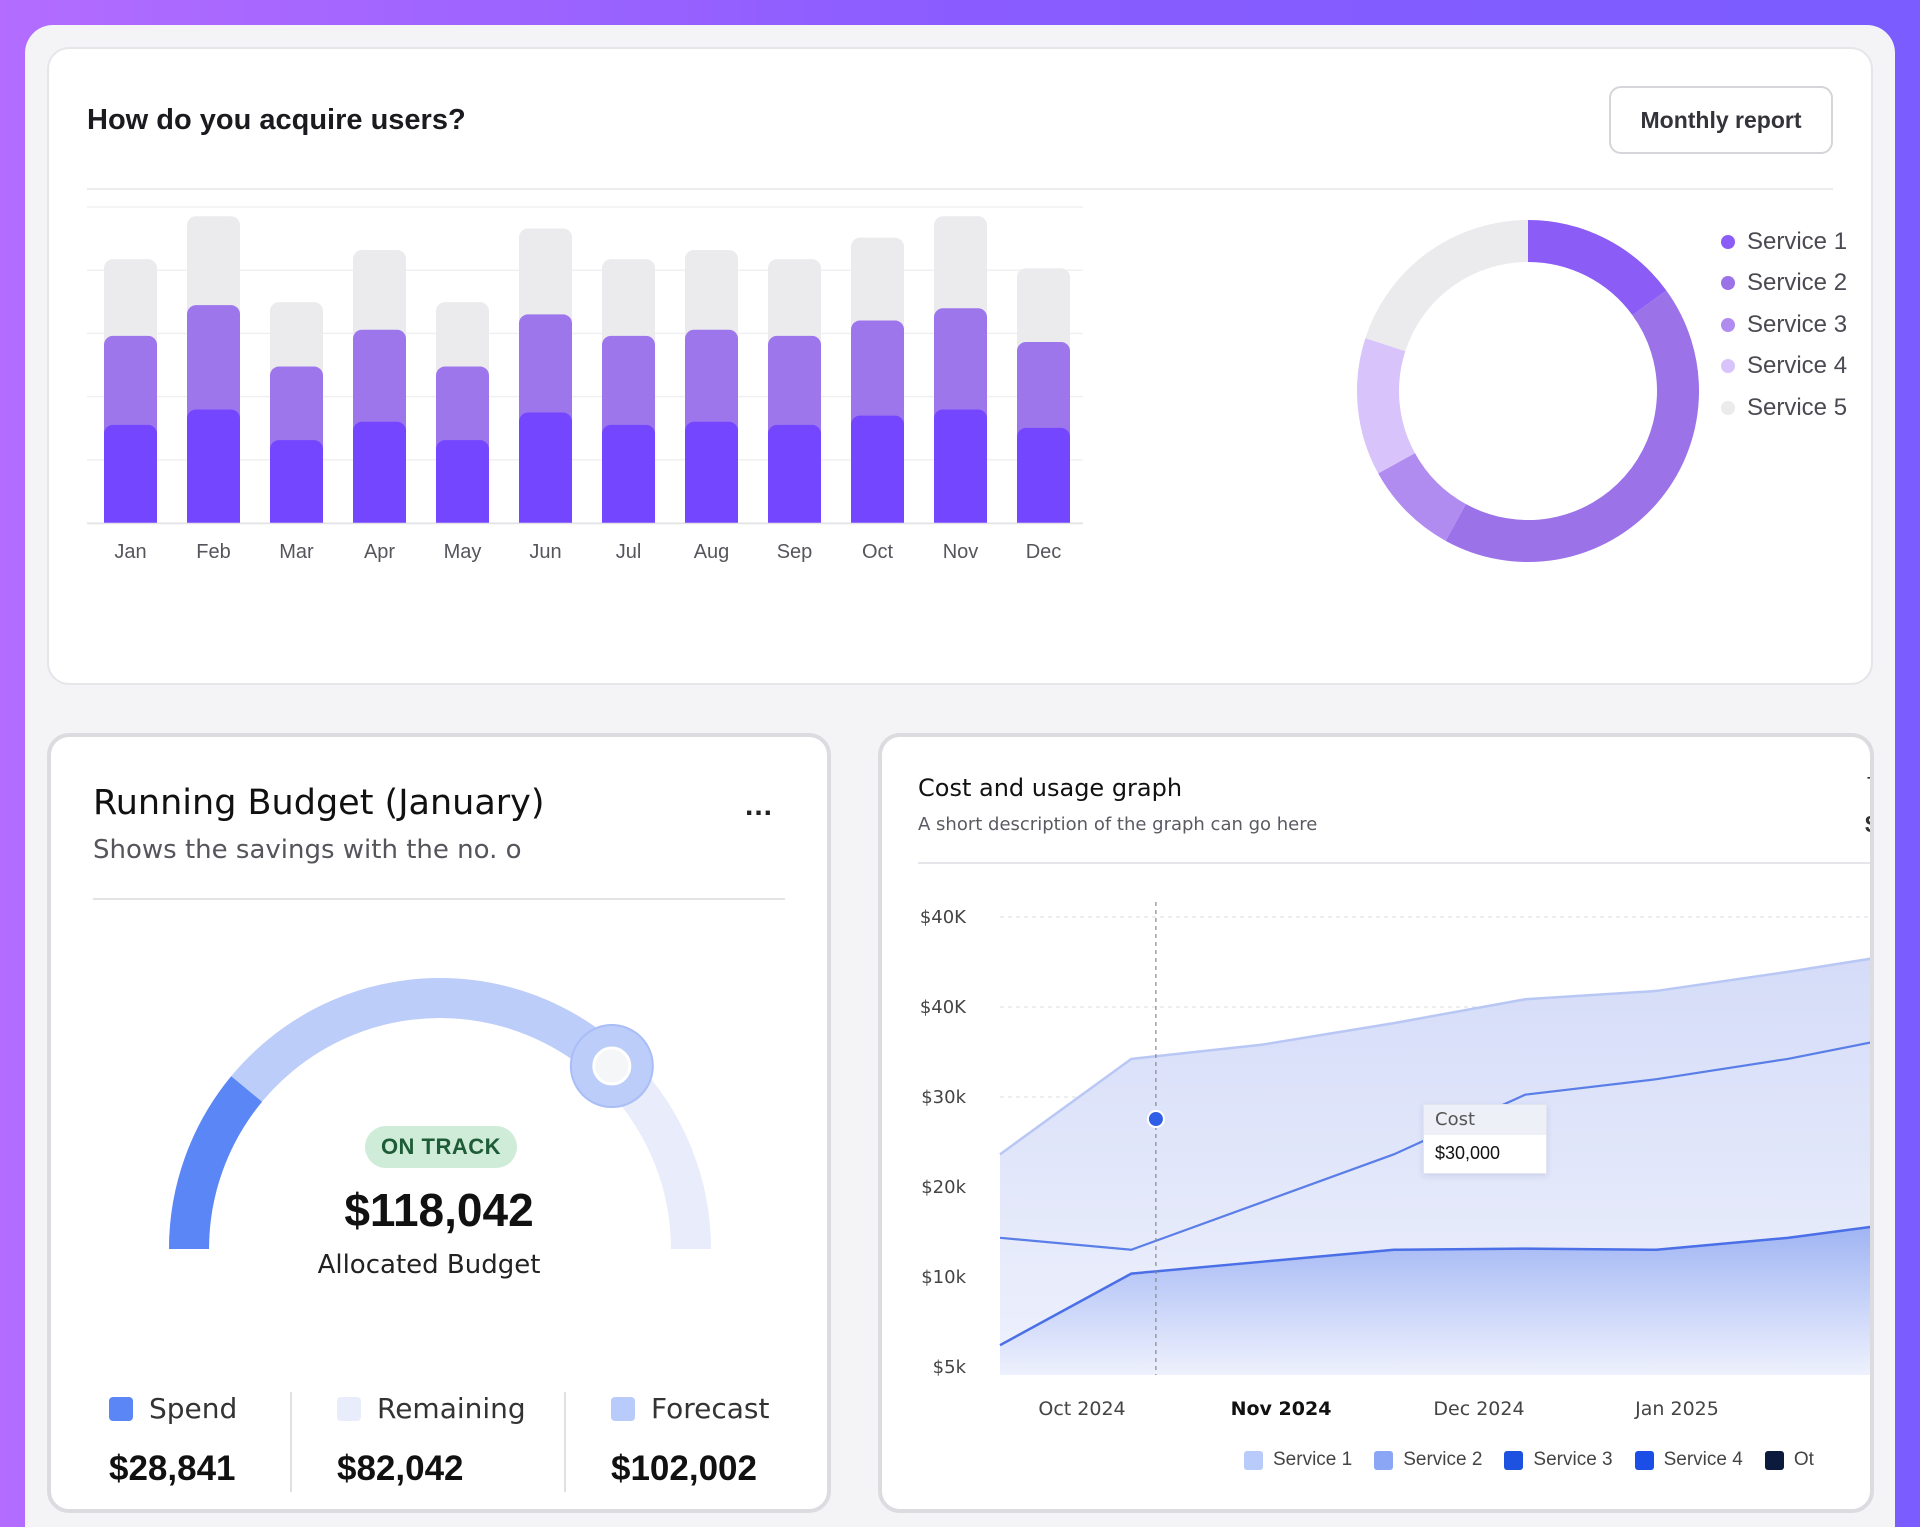 Image resolution: width=1920 pixels, height=1527 pixels. Describe the element at coordinates (545, 552) in the screenshot. I see `x-tick-label: Jun` at that location.